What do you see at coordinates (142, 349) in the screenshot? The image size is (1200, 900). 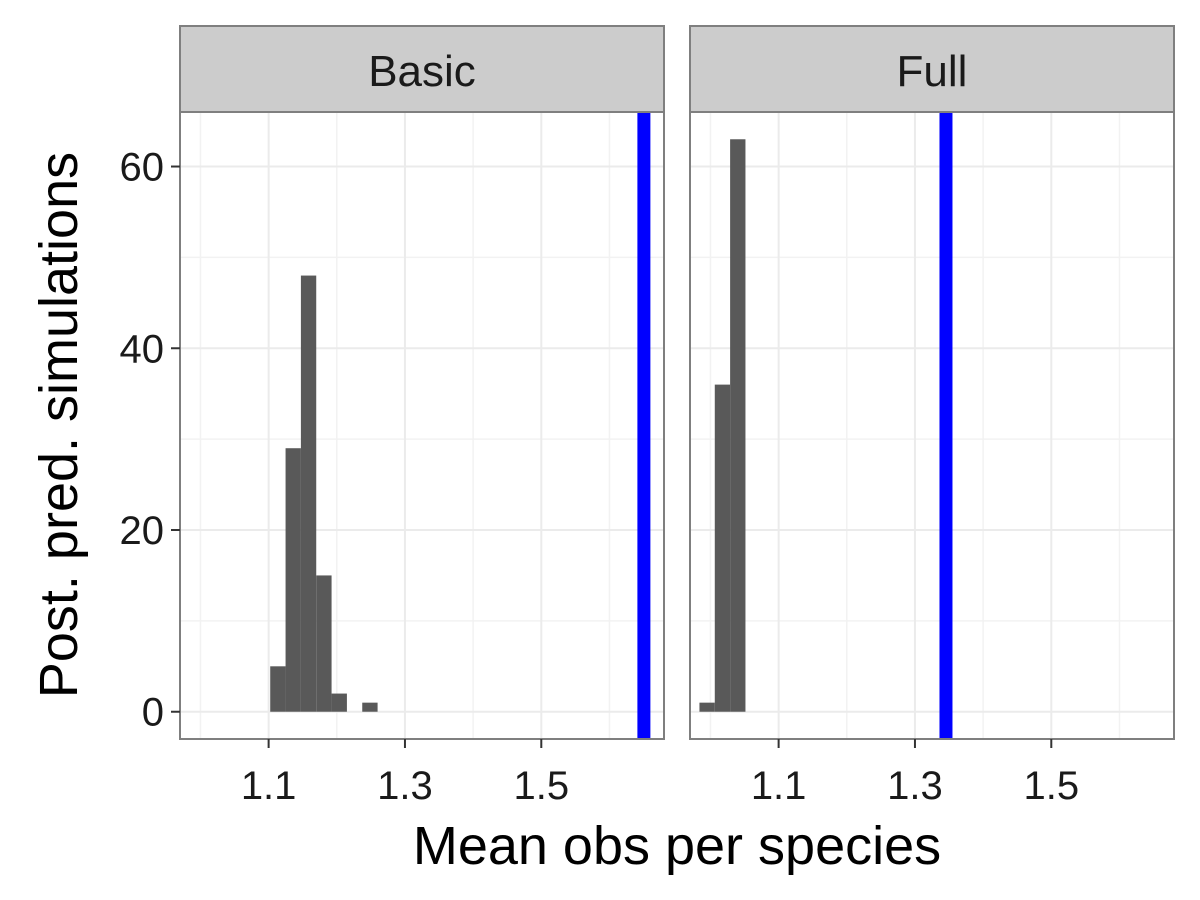 I see `y-tick-label: 40` at bounding box center [142, 349].